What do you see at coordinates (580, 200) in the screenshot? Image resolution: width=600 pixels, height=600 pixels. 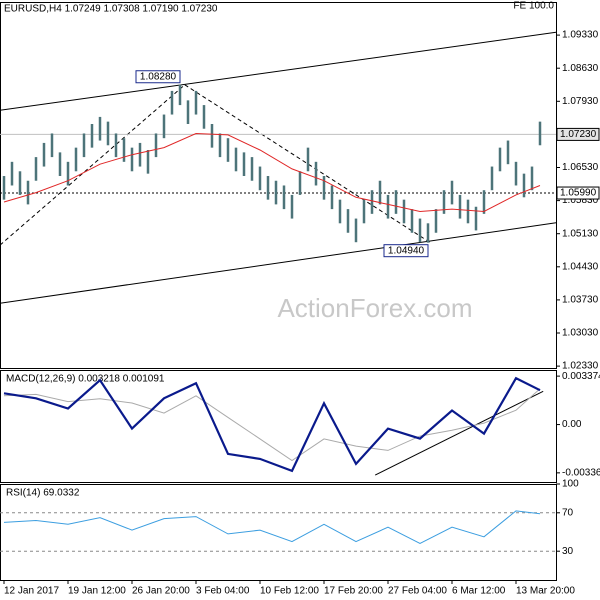 I see `y-tick-label: 1.05830` at bounding box center [580, 200].